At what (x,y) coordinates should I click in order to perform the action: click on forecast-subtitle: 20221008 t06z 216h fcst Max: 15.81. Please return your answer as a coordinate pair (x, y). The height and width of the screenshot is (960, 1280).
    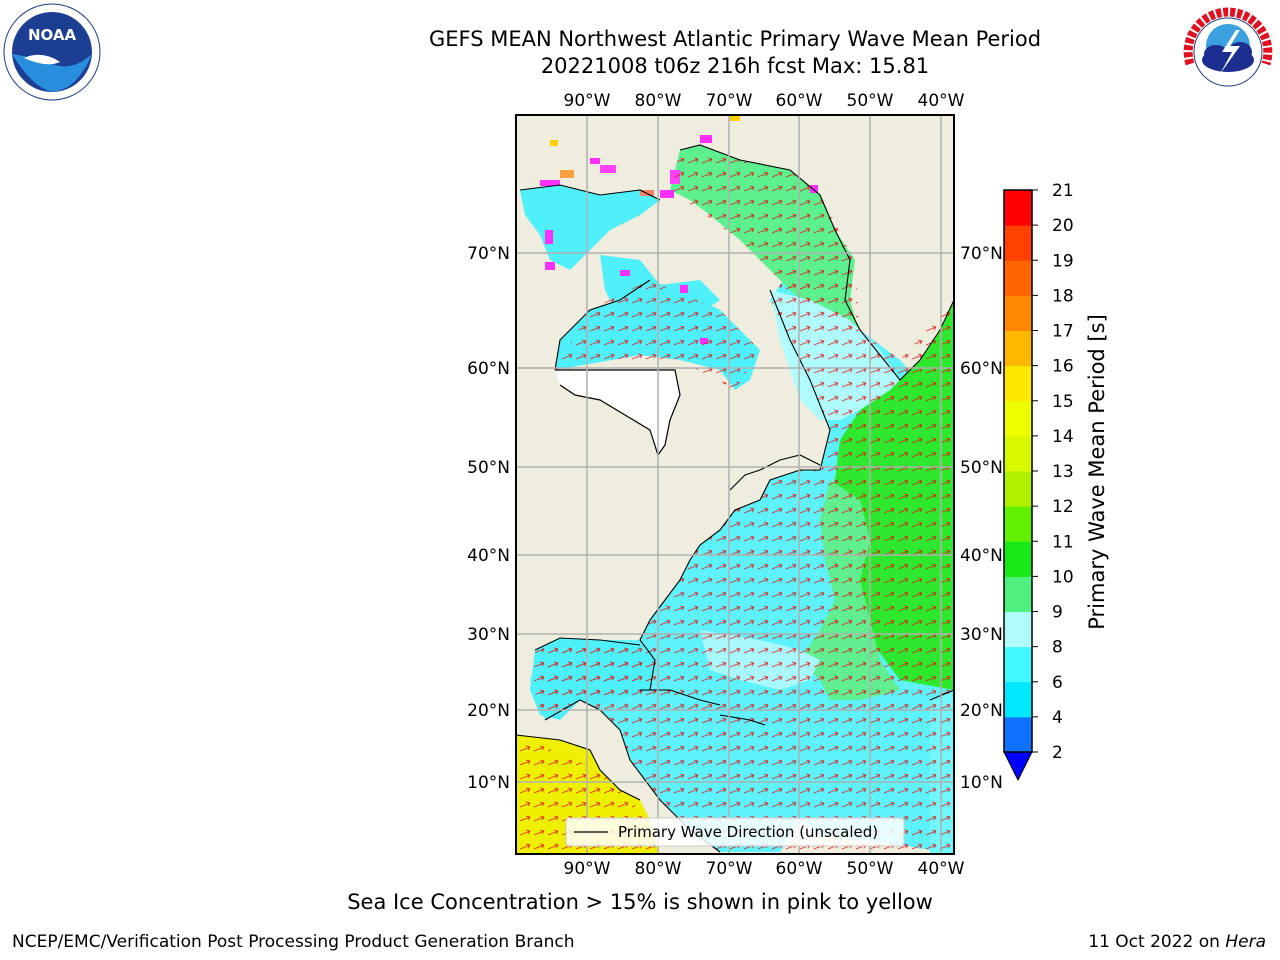
    Looking at the image, I should click on (735, 66).